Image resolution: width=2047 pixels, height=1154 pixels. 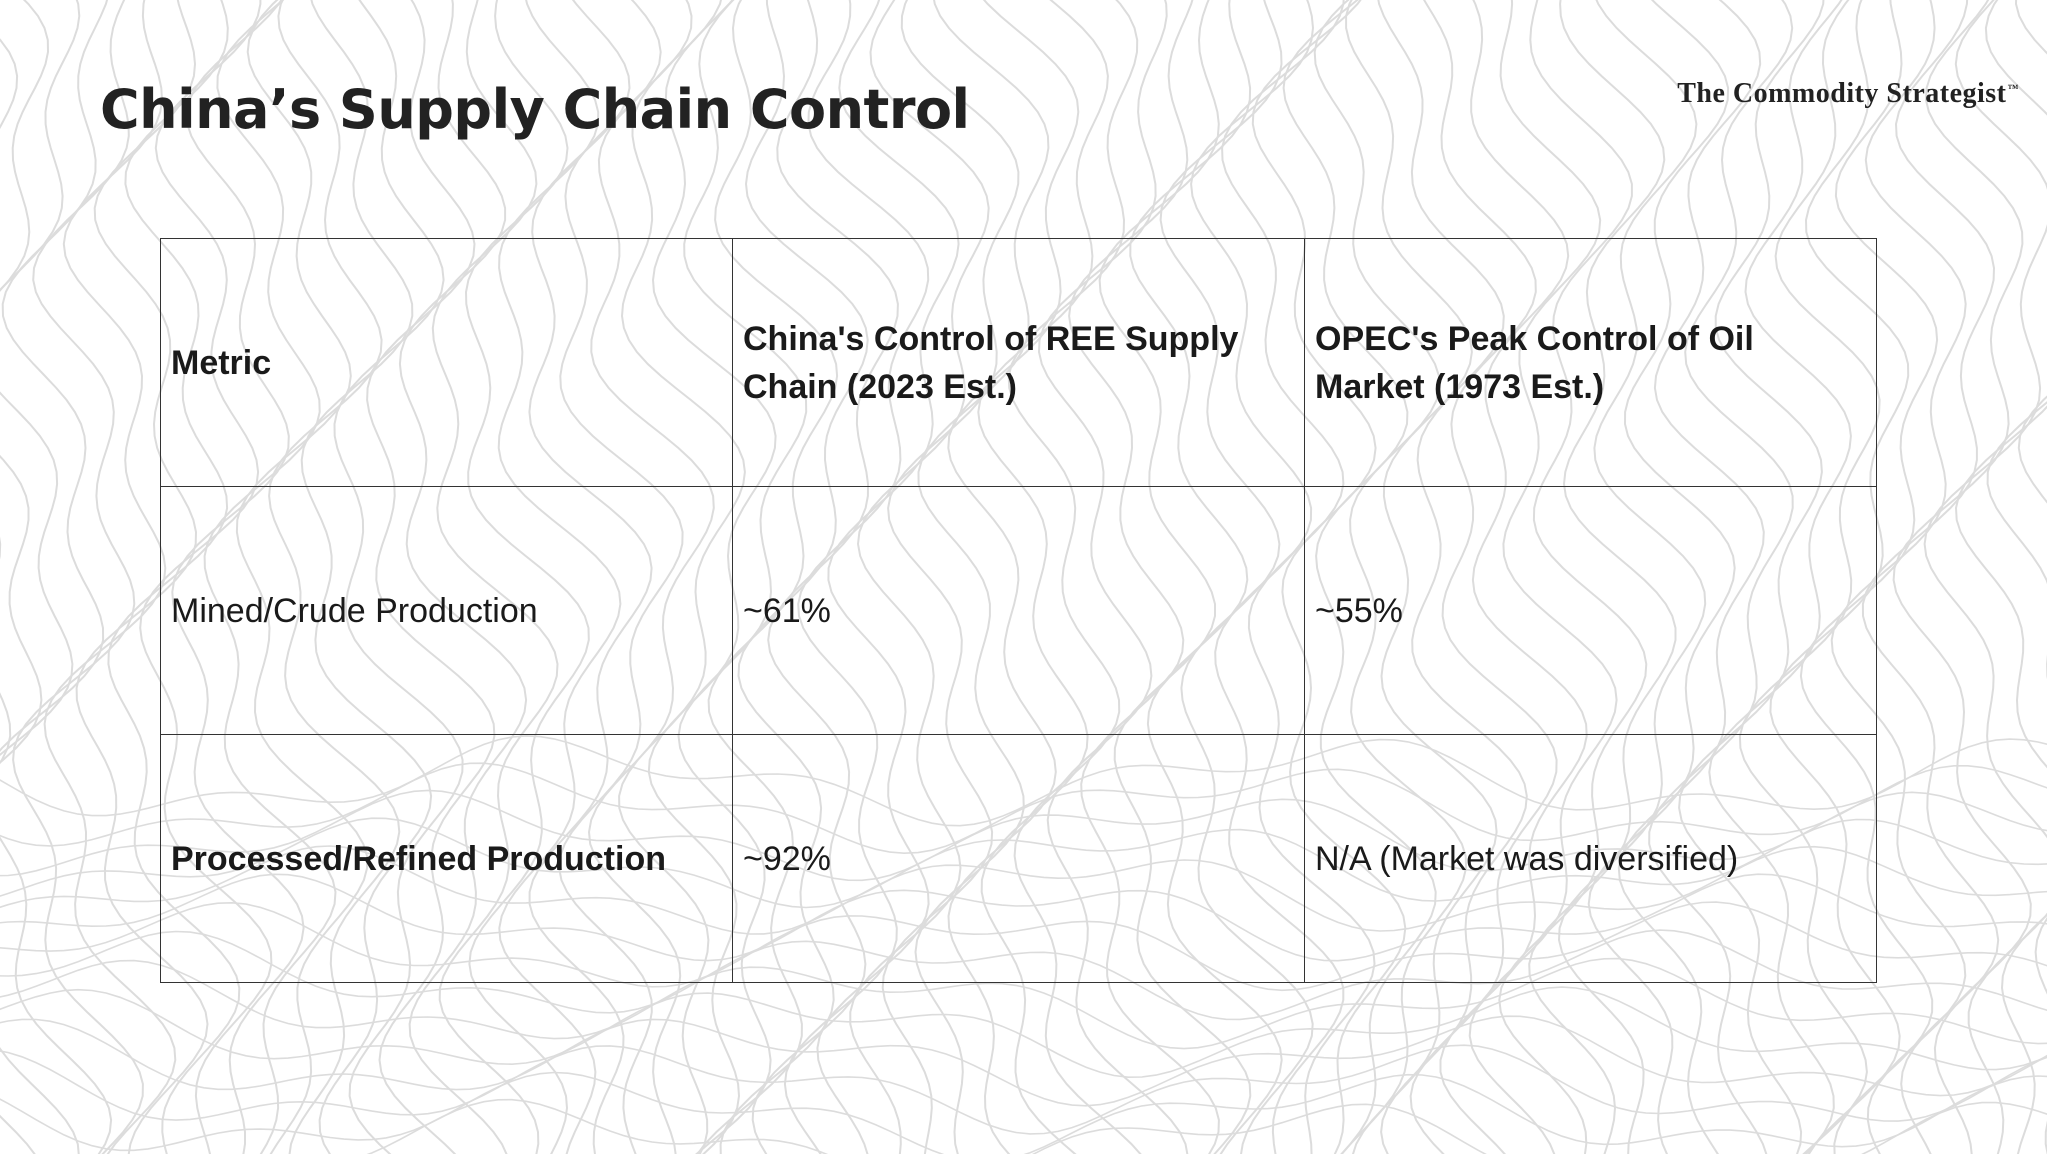 I want to click on row-china-value: ~92%, so click(x=1018, y=858).